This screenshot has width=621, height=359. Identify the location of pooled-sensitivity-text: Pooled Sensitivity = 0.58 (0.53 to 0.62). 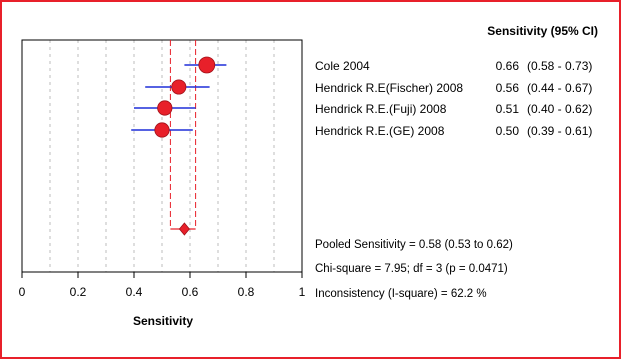
(414, 245).